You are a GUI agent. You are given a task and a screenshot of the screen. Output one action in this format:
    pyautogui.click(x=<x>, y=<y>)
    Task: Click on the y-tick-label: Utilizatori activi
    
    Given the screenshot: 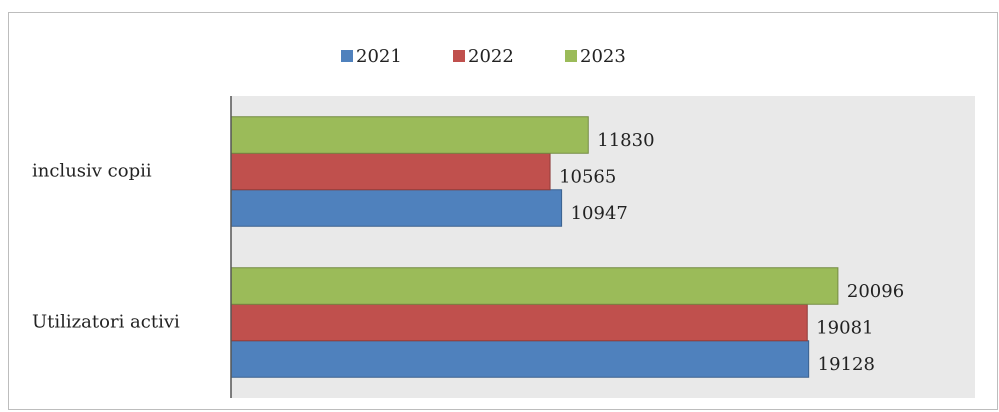 What is the action you would take?
    pyautogui.click(x=106, y=322)
    